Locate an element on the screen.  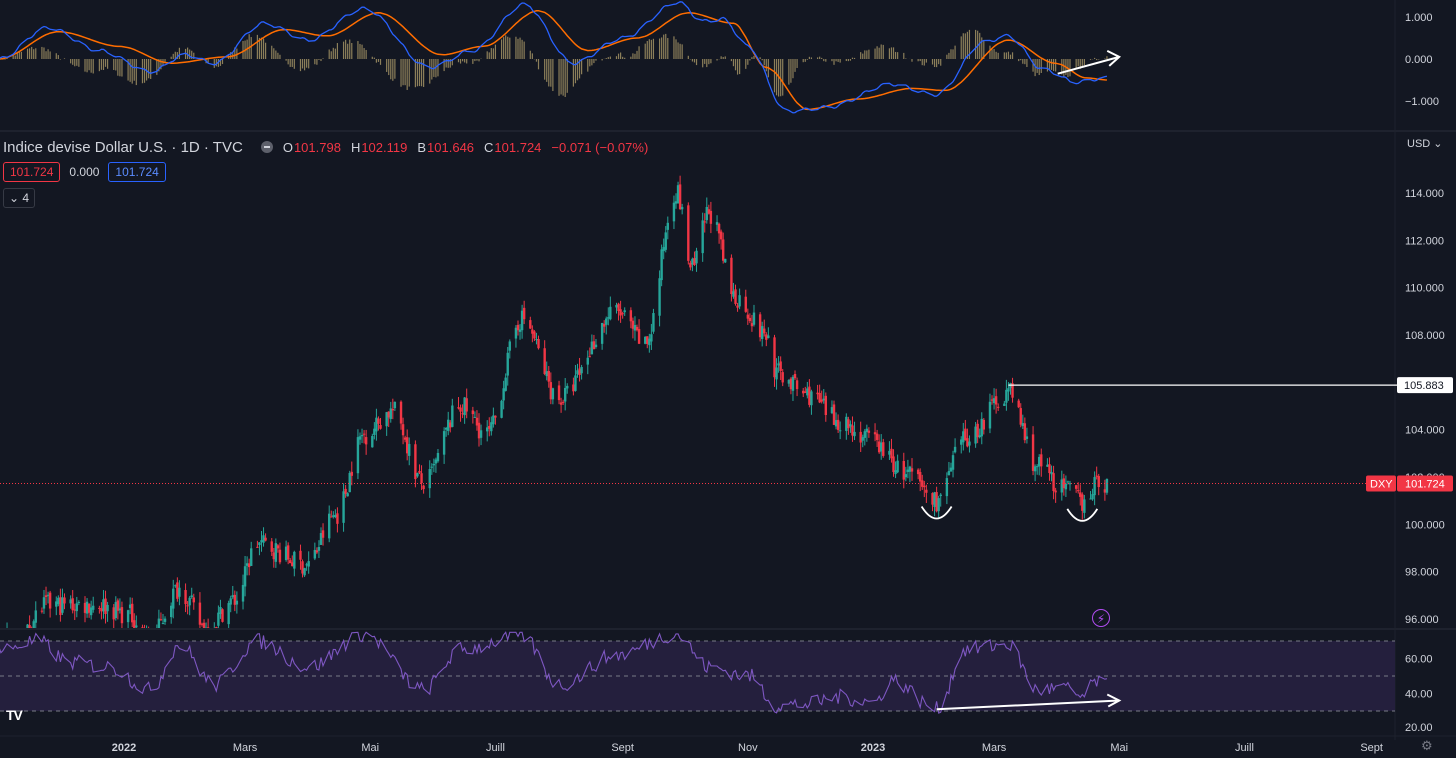
indicators-count: 4 is located at coordinates (26, 198).